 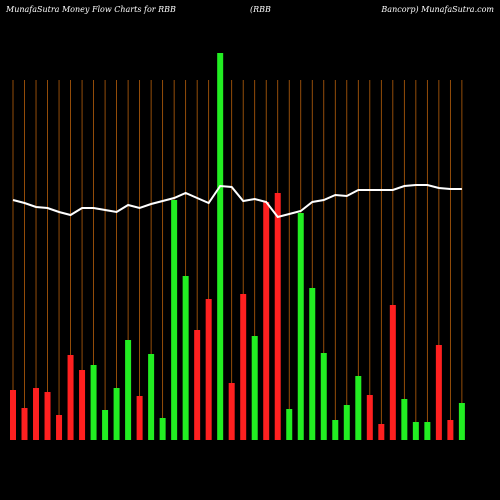 What do you see at coordinates (437, 9) in the screenshot?
I see `chart-source: Bancorp) MunafaSutra.com` at bounding box center [437, 9].